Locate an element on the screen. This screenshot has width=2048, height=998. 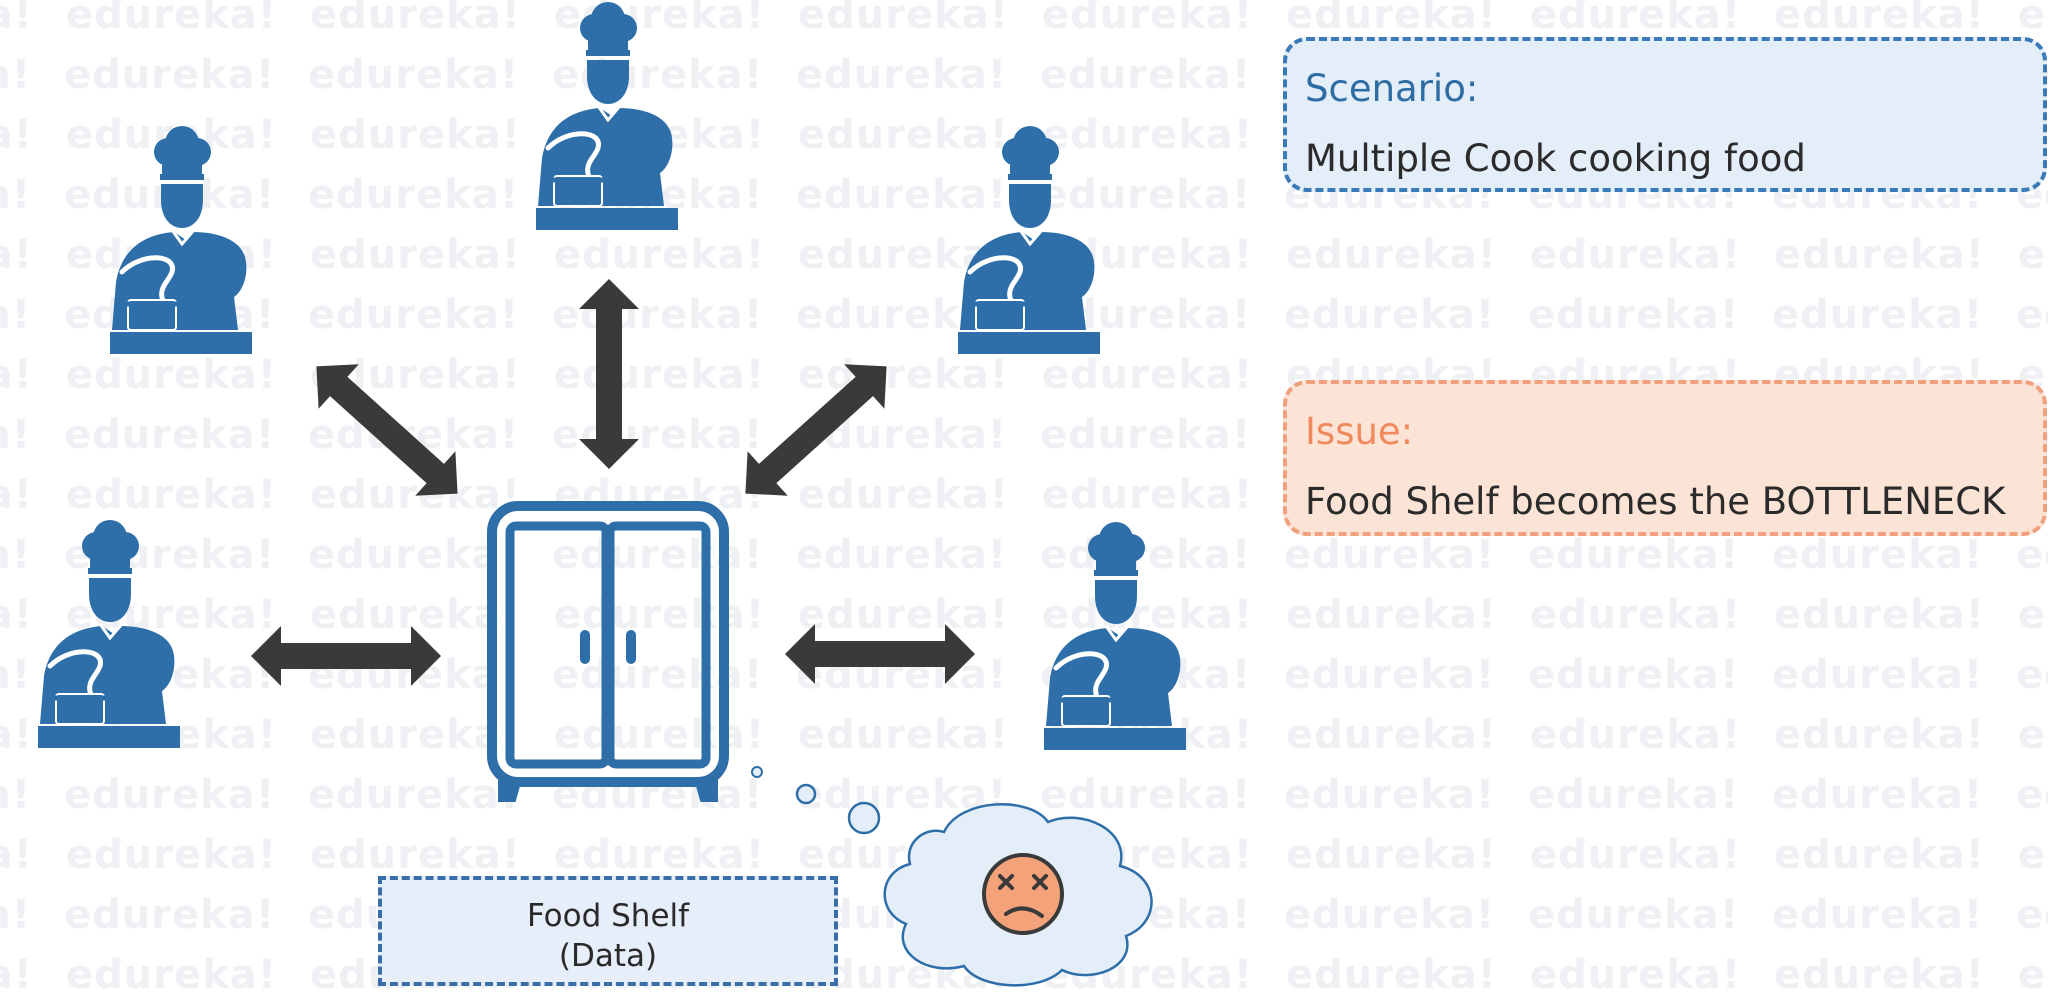
issue-box: Issue: Food Shelf becomes the BOTTLENECK is located at coordinates (1665, 458).